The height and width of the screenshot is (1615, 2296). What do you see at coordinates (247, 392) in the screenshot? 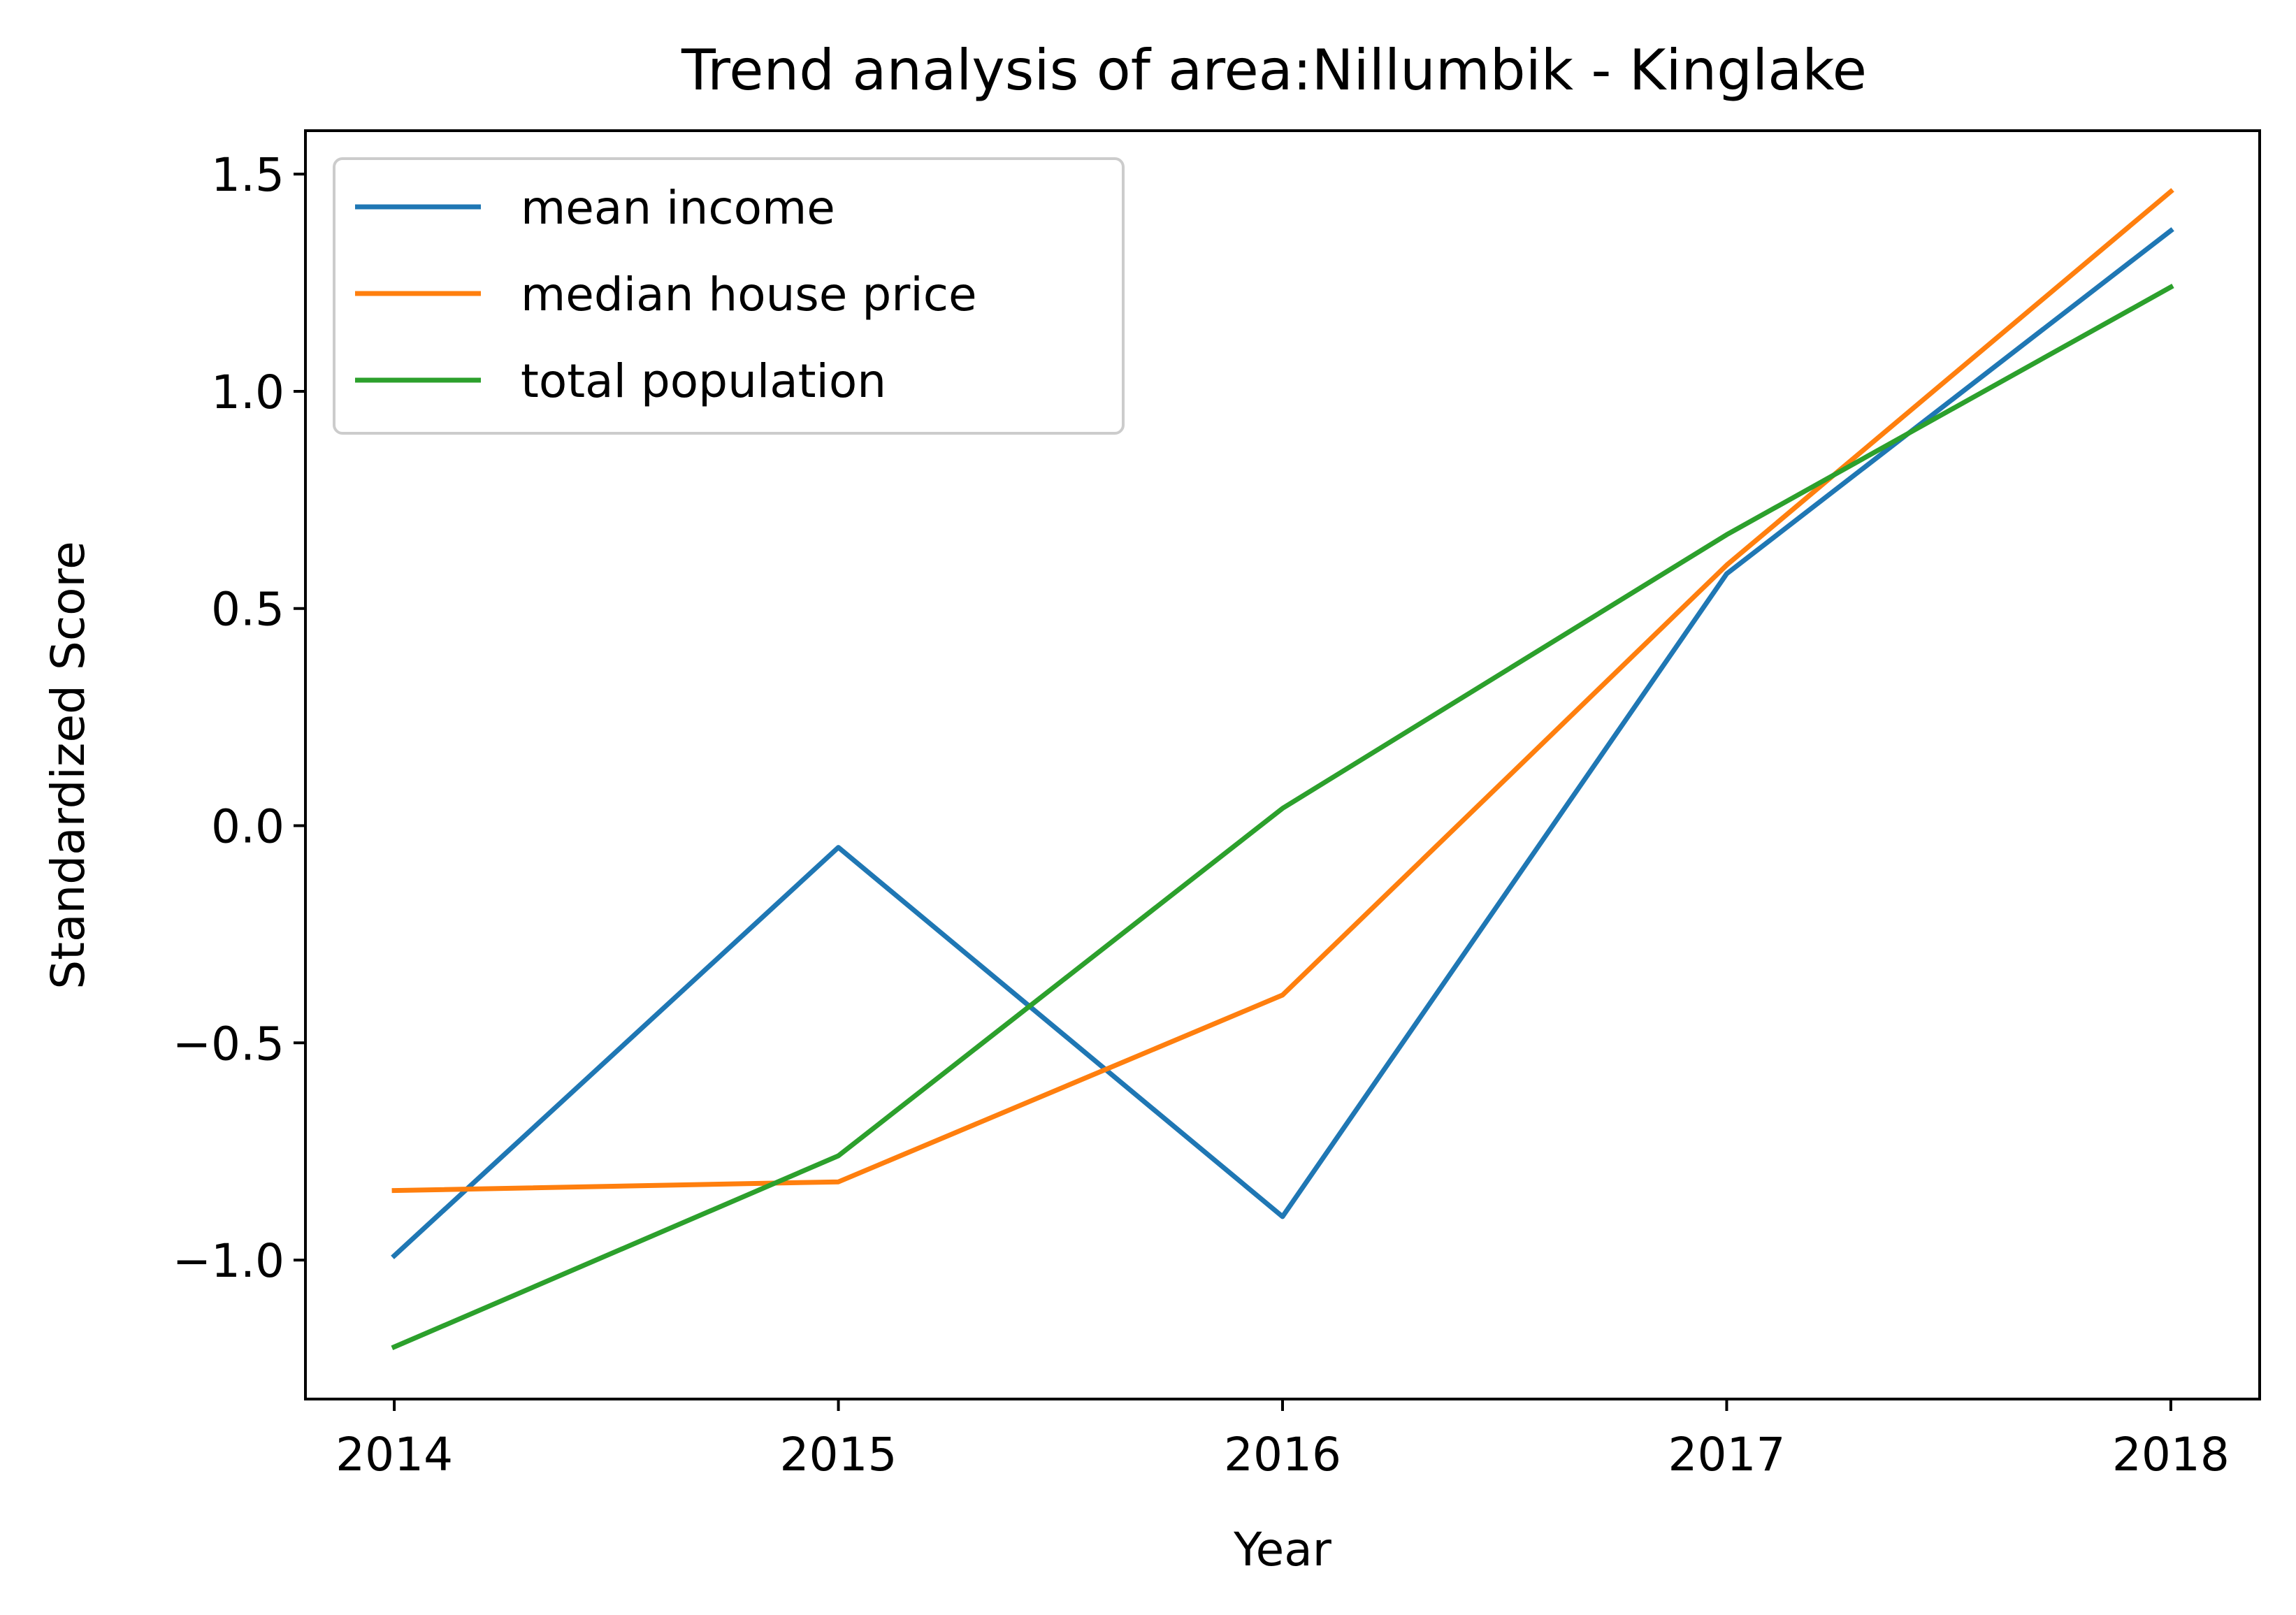
I see `y-tick-label: 1.0` at bounding box center [247, 392].